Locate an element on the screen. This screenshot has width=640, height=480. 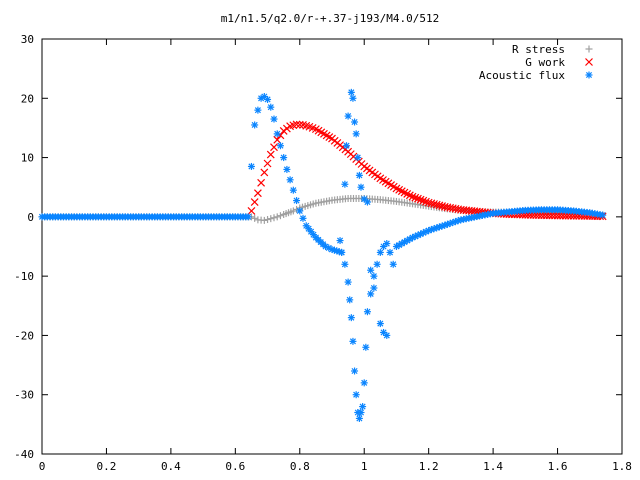
y-tick-label: 0 is located at coordinates (30, 217).